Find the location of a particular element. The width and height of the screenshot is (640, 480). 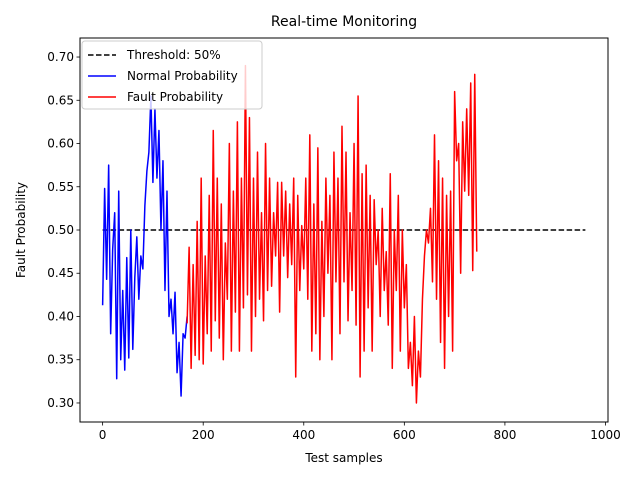

y-tick-label: 0.40 is located at coordinates (60, 316).